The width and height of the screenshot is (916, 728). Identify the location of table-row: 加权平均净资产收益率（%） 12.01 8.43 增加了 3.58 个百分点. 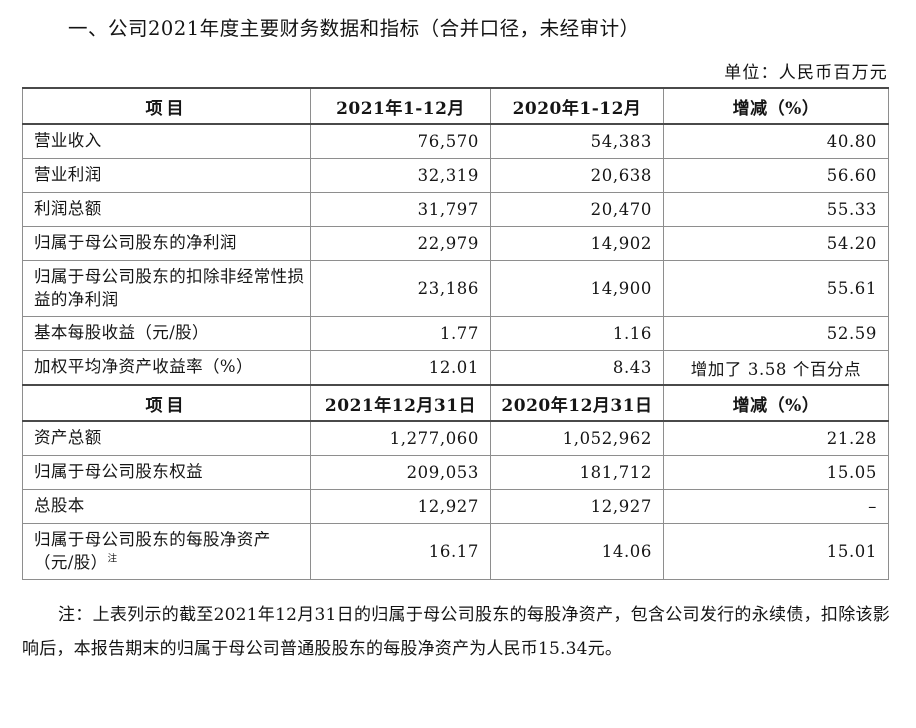
(455, 368).